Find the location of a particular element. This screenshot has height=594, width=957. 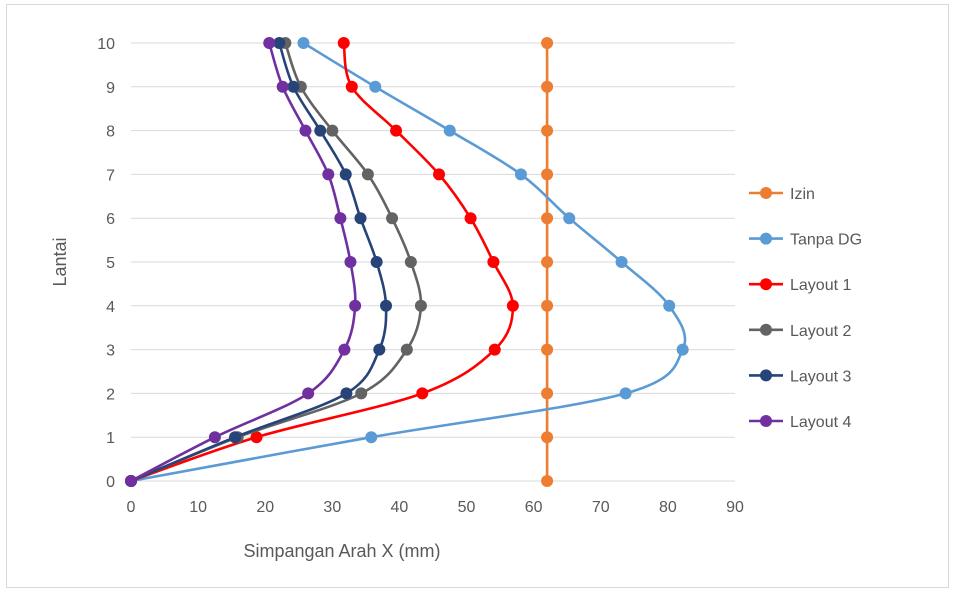

y-tick-label: 5 is located at coordinates (110, 263).